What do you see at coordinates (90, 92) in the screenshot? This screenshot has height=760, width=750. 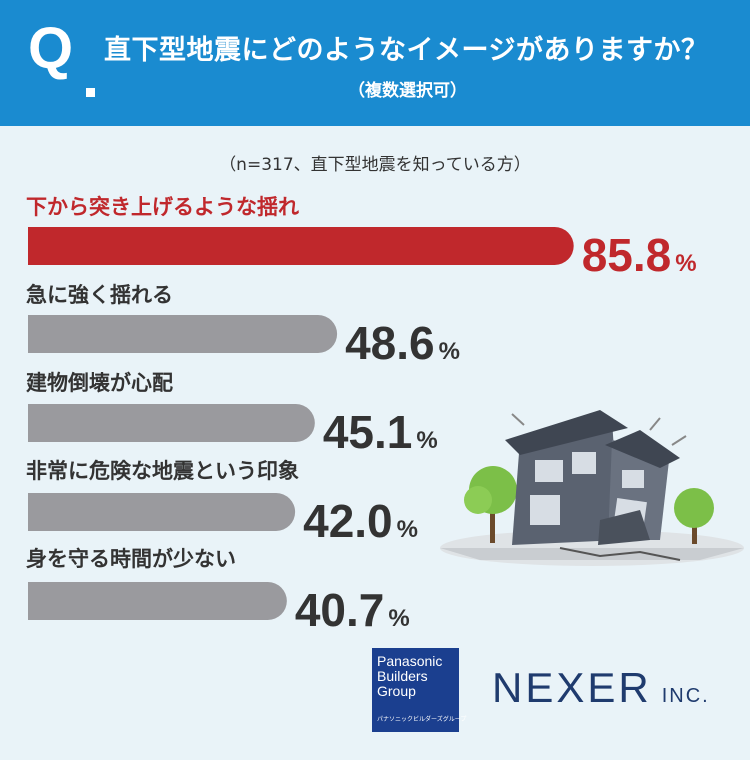 I see `q-dot` at bounding box center [90, 92].